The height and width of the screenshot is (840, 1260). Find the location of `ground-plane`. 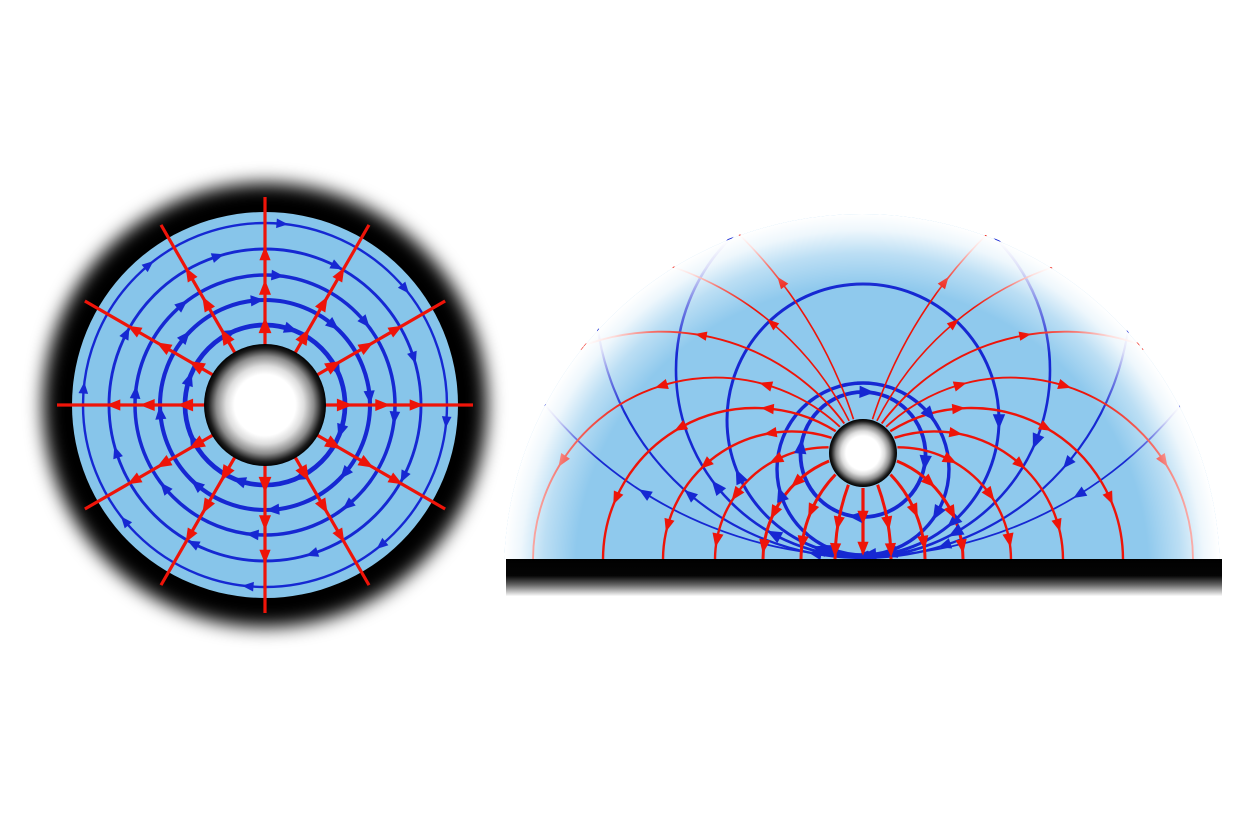

ground-plane is located at coordinates (864, 577).